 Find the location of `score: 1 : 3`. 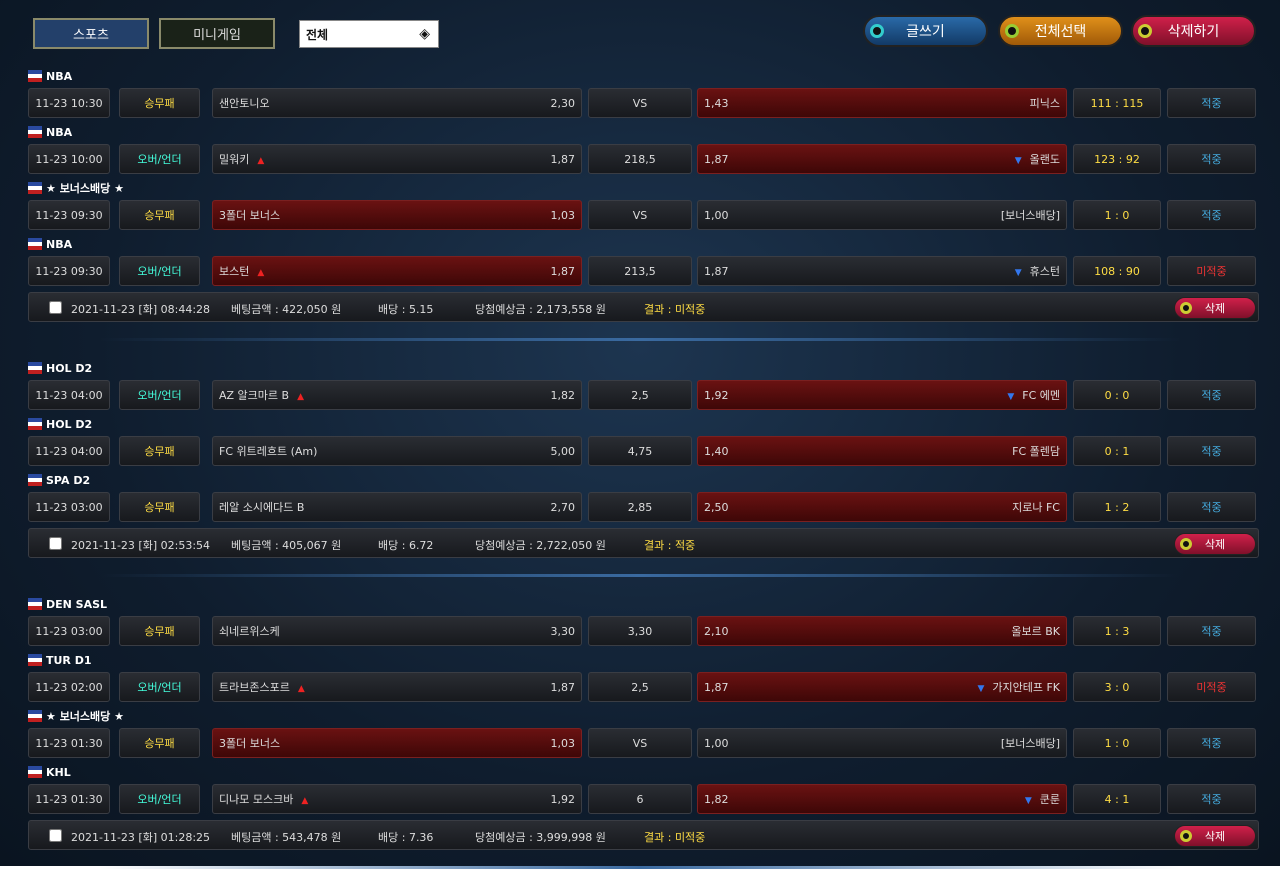

score: 1 : 3 is located at coordinates (1117, 631).